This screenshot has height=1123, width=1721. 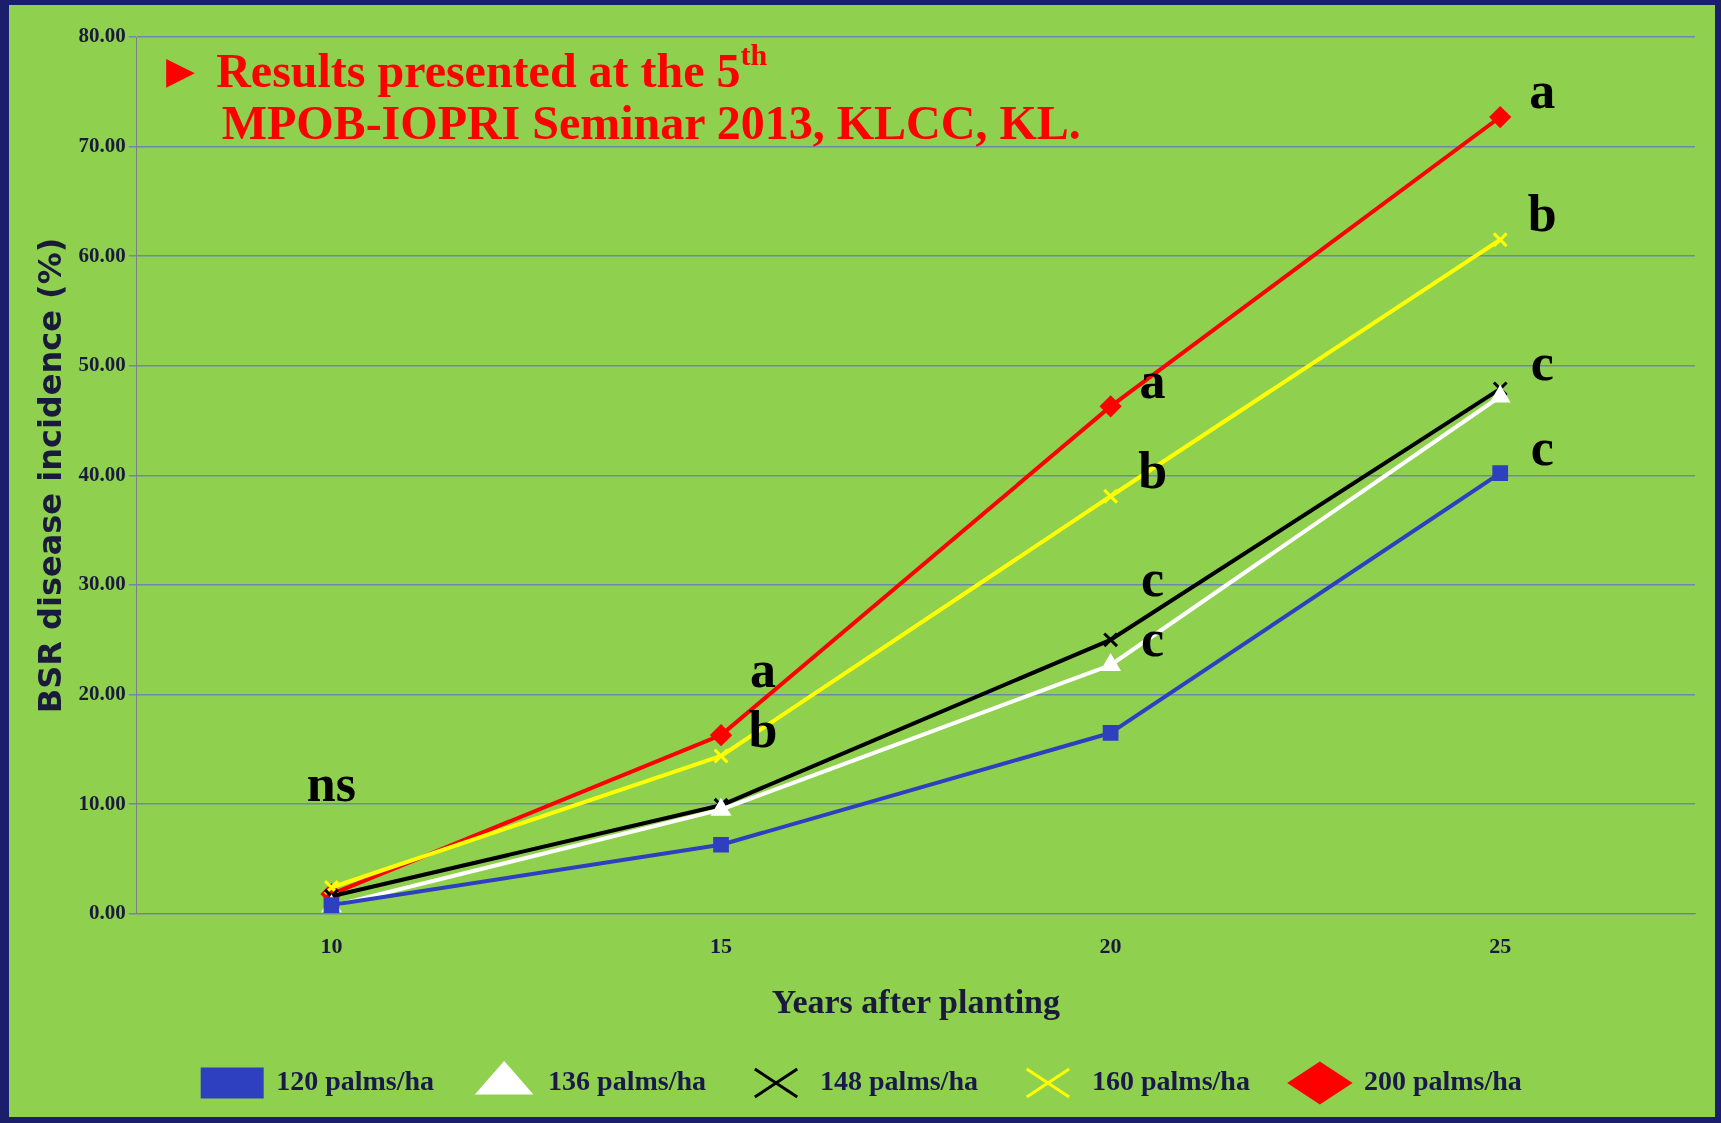 What do you see at coordinates (102, 364) in the screenshot?
I see `y-tick-label: 50.00` at bounding box center [102, 364].